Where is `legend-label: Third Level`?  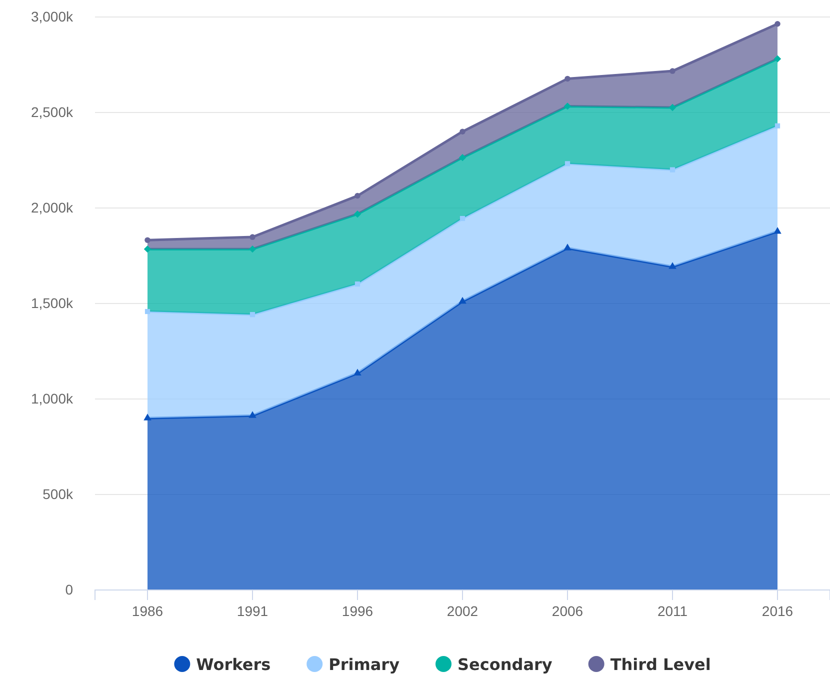 legend-label: Third Level is located at coordinates (660, 664).